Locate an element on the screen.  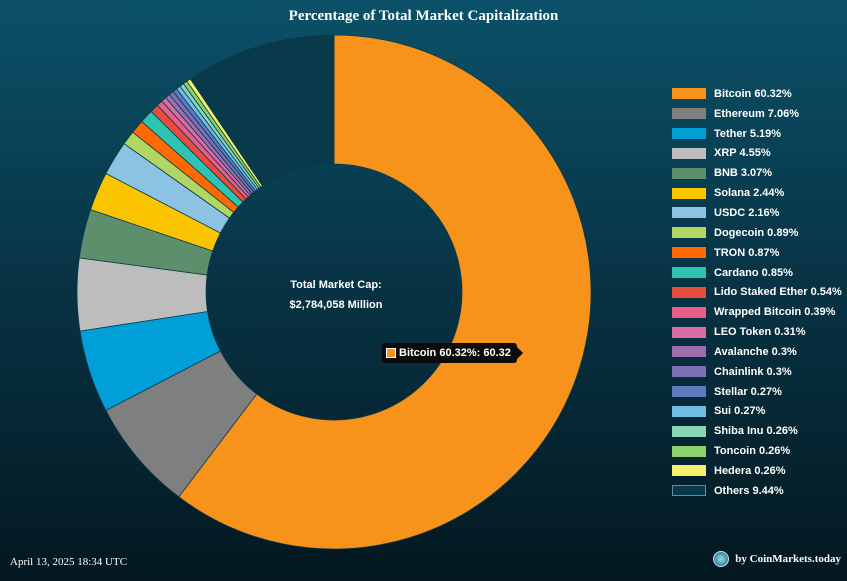
tooltip-text: Bitcoin 60.32%: 60.32 is located at coordinates (455, 353).